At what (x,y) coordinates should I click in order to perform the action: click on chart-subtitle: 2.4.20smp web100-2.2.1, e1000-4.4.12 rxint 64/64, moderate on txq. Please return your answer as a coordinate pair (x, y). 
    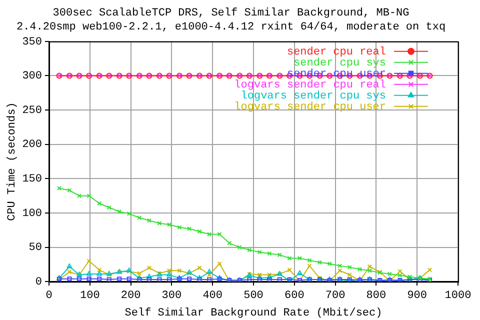
    Looking at the image, I should click on (231, 28).